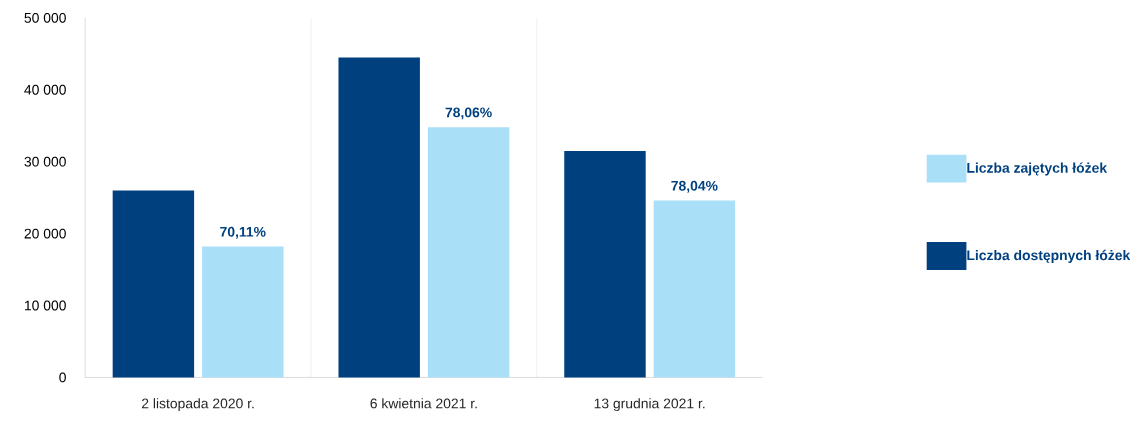 The width and height of the screenshot is (1137, 425). What do you see at coordinates (243, 232) in the screenshot?
I see `annotation: 70,11%` at bounding box center [243, 232].